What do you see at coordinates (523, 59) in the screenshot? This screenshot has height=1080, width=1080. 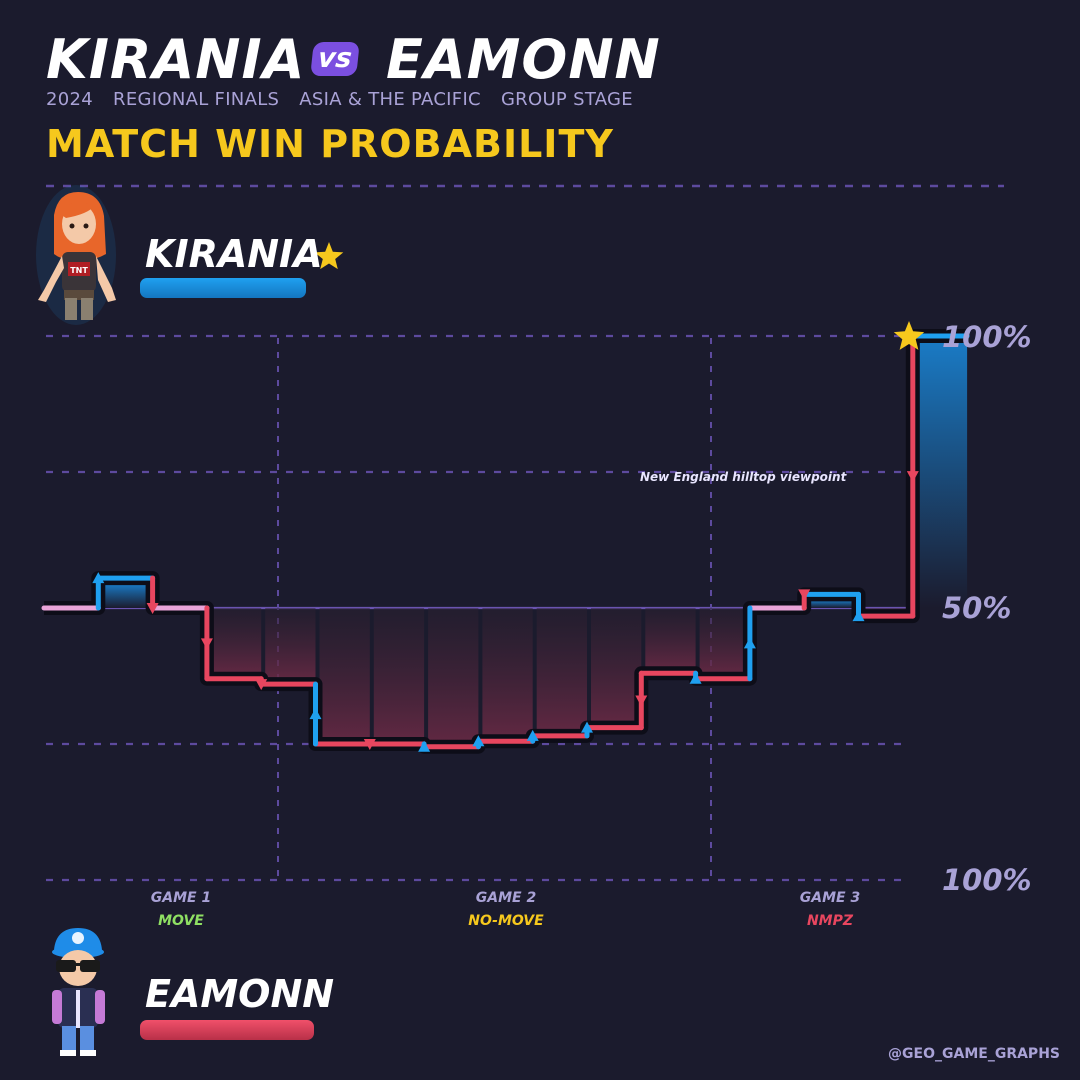 I see `title-player-two: EAMONN` at bounding box center [523, 59].